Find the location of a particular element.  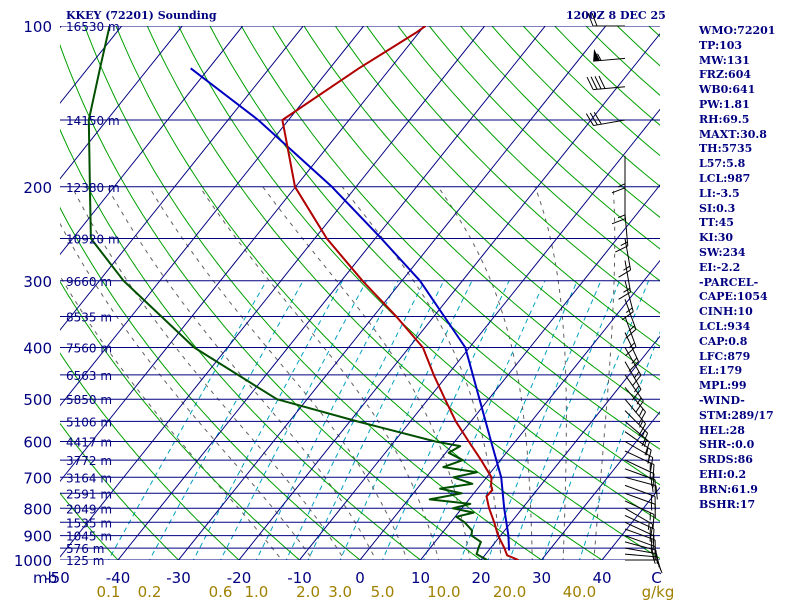

height-label: 4417 m is located at coordinates (89, 443).